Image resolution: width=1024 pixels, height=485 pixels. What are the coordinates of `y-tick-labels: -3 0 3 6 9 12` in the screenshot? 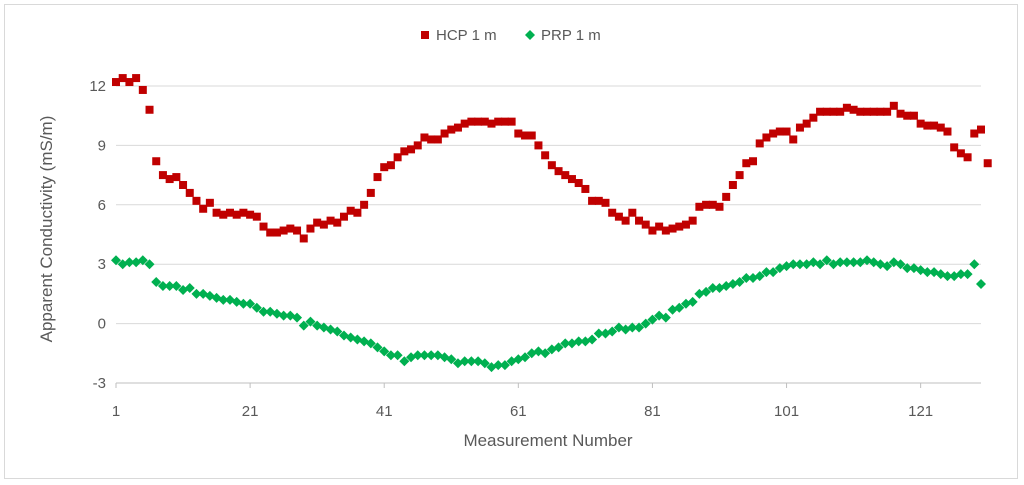 It's located at (97, 235).